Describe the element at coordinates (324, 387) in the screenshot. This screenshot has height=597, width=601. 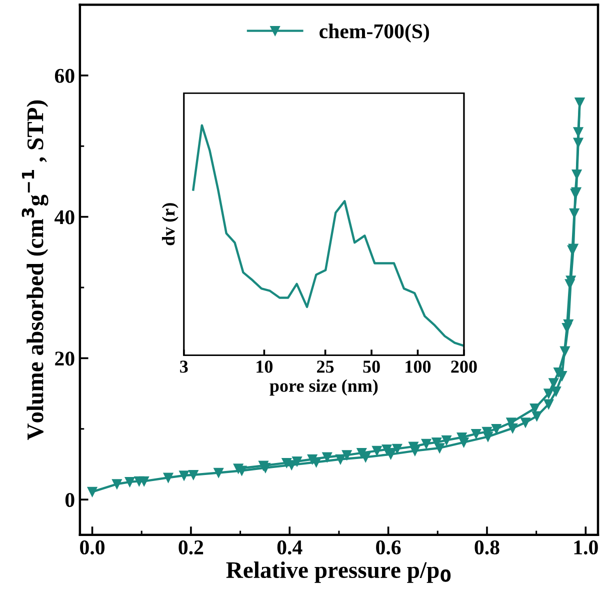
I see `x-axis-title: pore size (nm)` at that location.